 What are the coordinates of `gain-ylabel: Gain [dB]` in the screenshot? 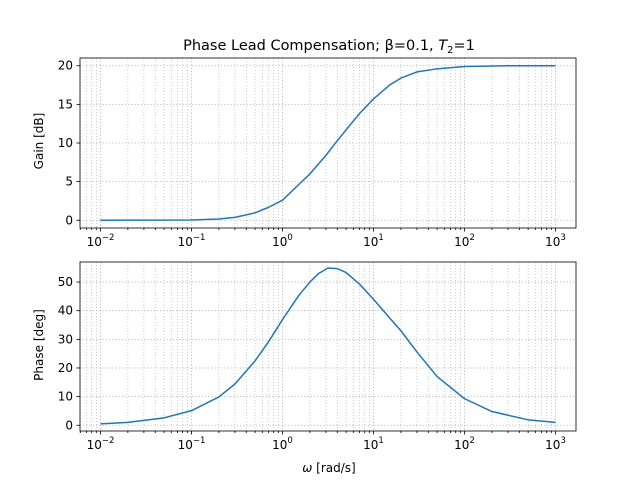 It's located at (39, 141).